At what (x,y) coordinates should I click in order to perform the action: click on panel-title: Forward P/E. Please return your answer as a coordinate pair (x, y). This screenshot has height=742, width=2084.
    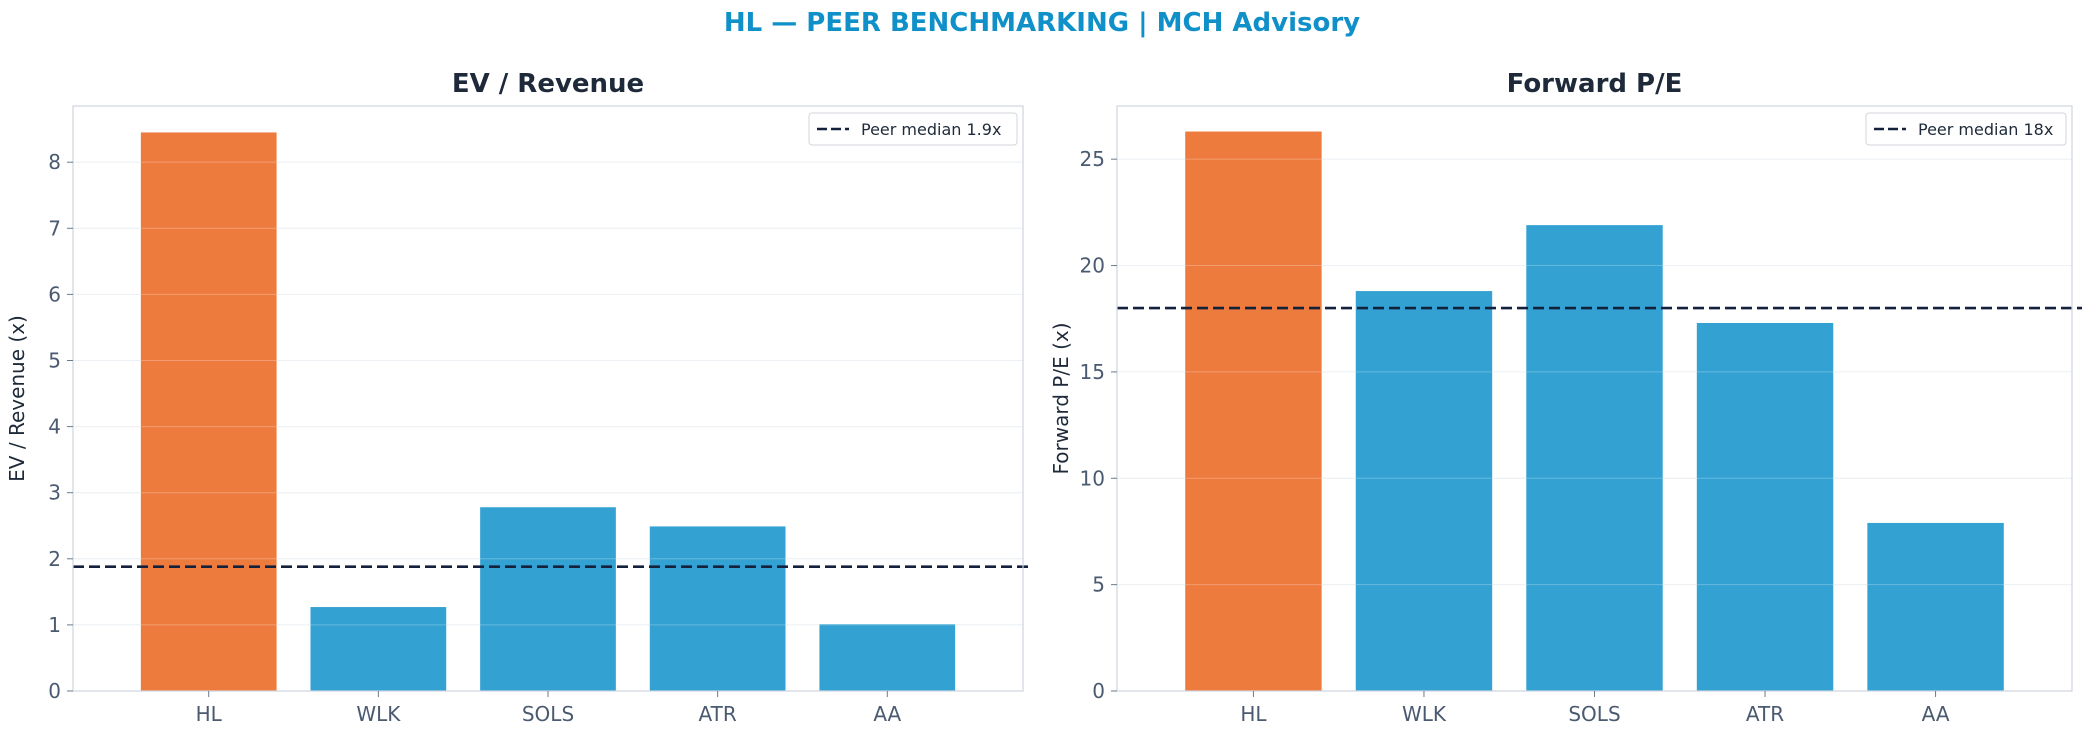
    Looking at the image, I should click on (1595, 84).